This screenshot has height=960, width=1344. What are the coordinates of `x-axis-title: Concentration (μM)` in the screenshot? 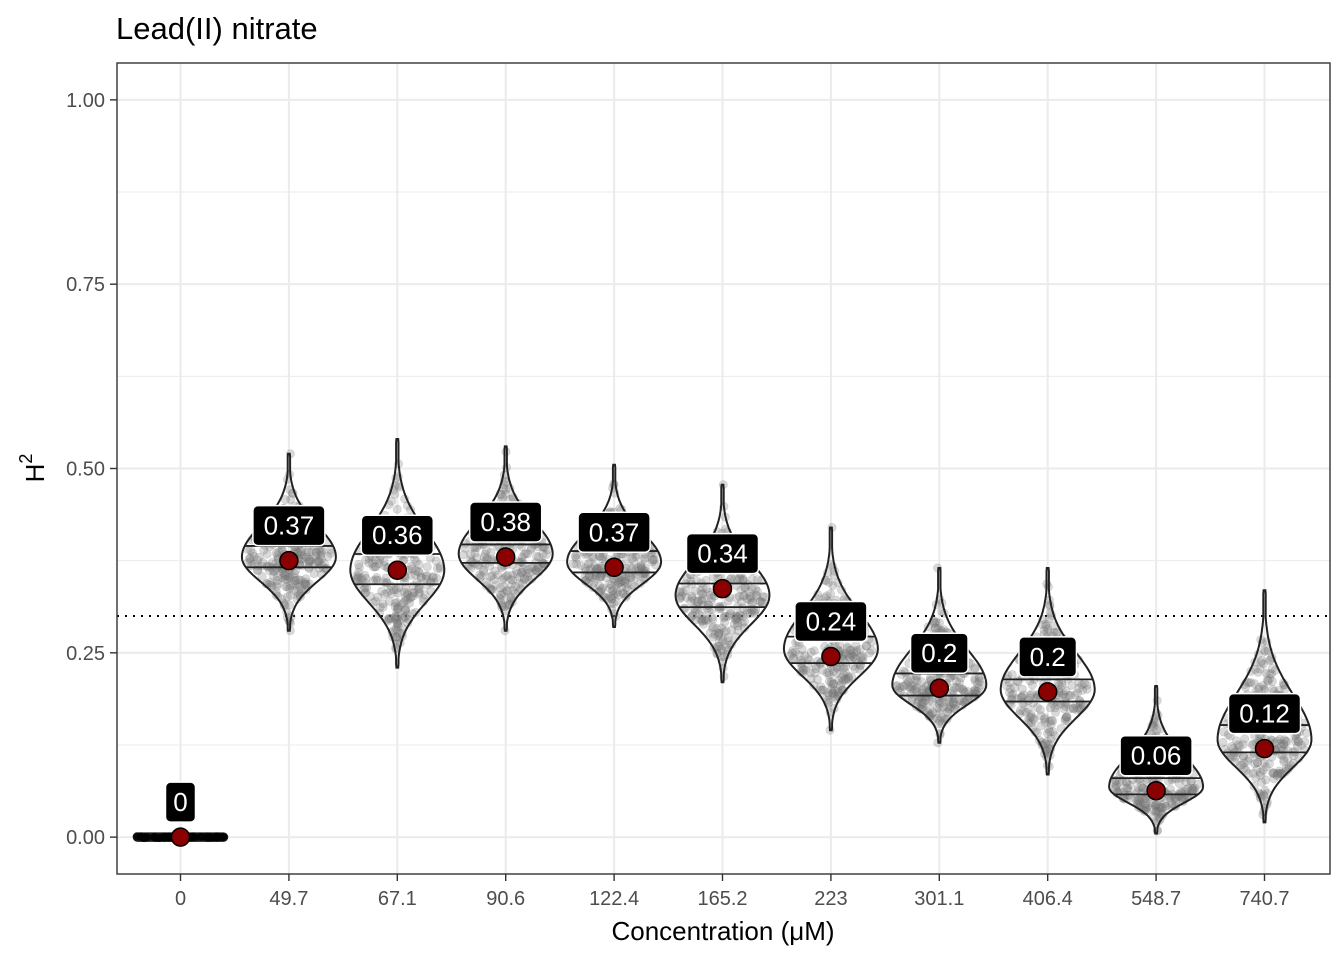 It's located at (722, 931).